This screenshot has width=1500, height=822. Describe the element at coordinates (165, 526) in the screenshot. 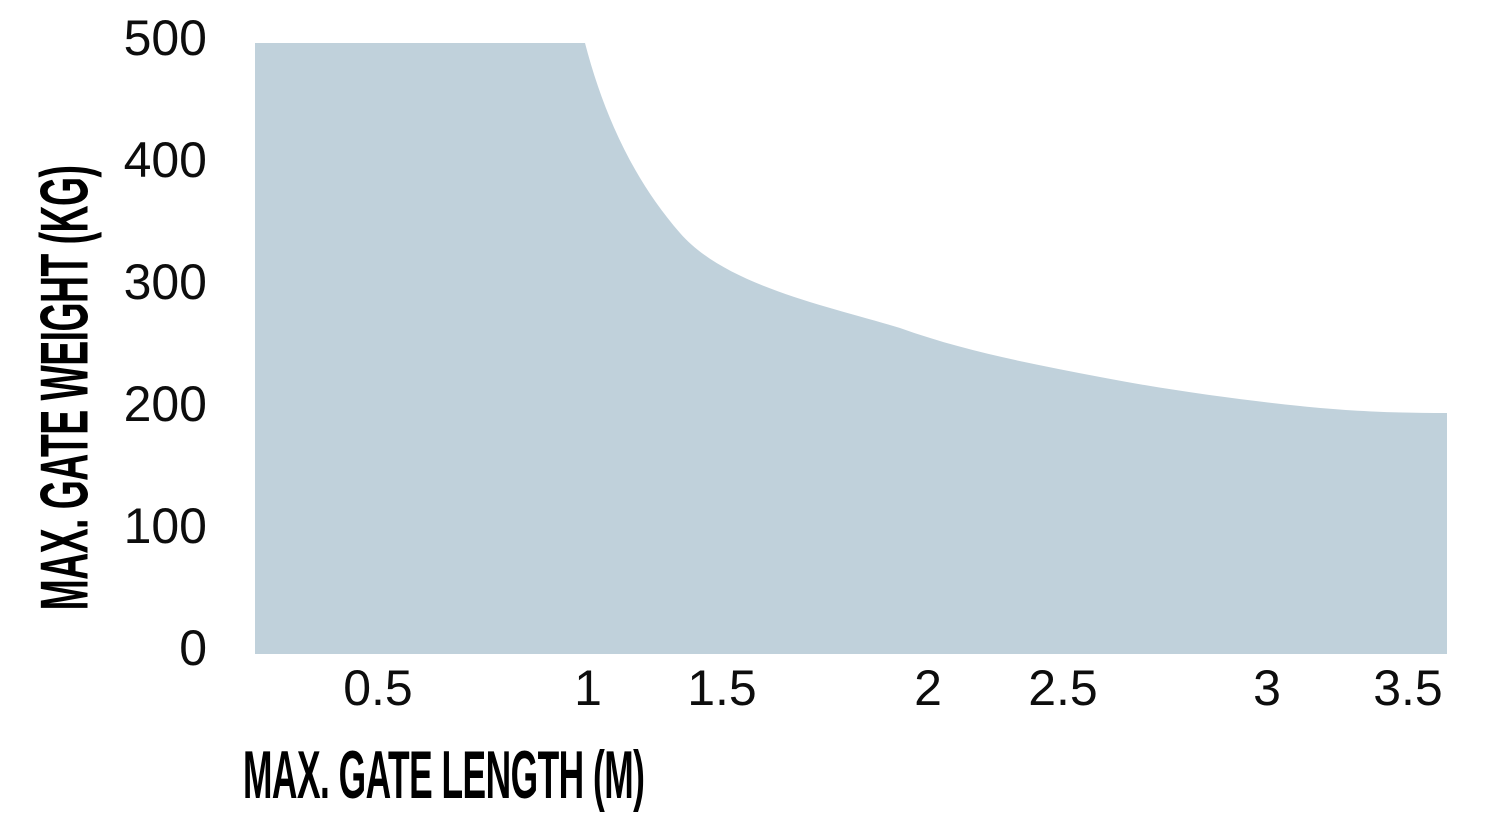

I see `y-tick-100: 100` at that location.